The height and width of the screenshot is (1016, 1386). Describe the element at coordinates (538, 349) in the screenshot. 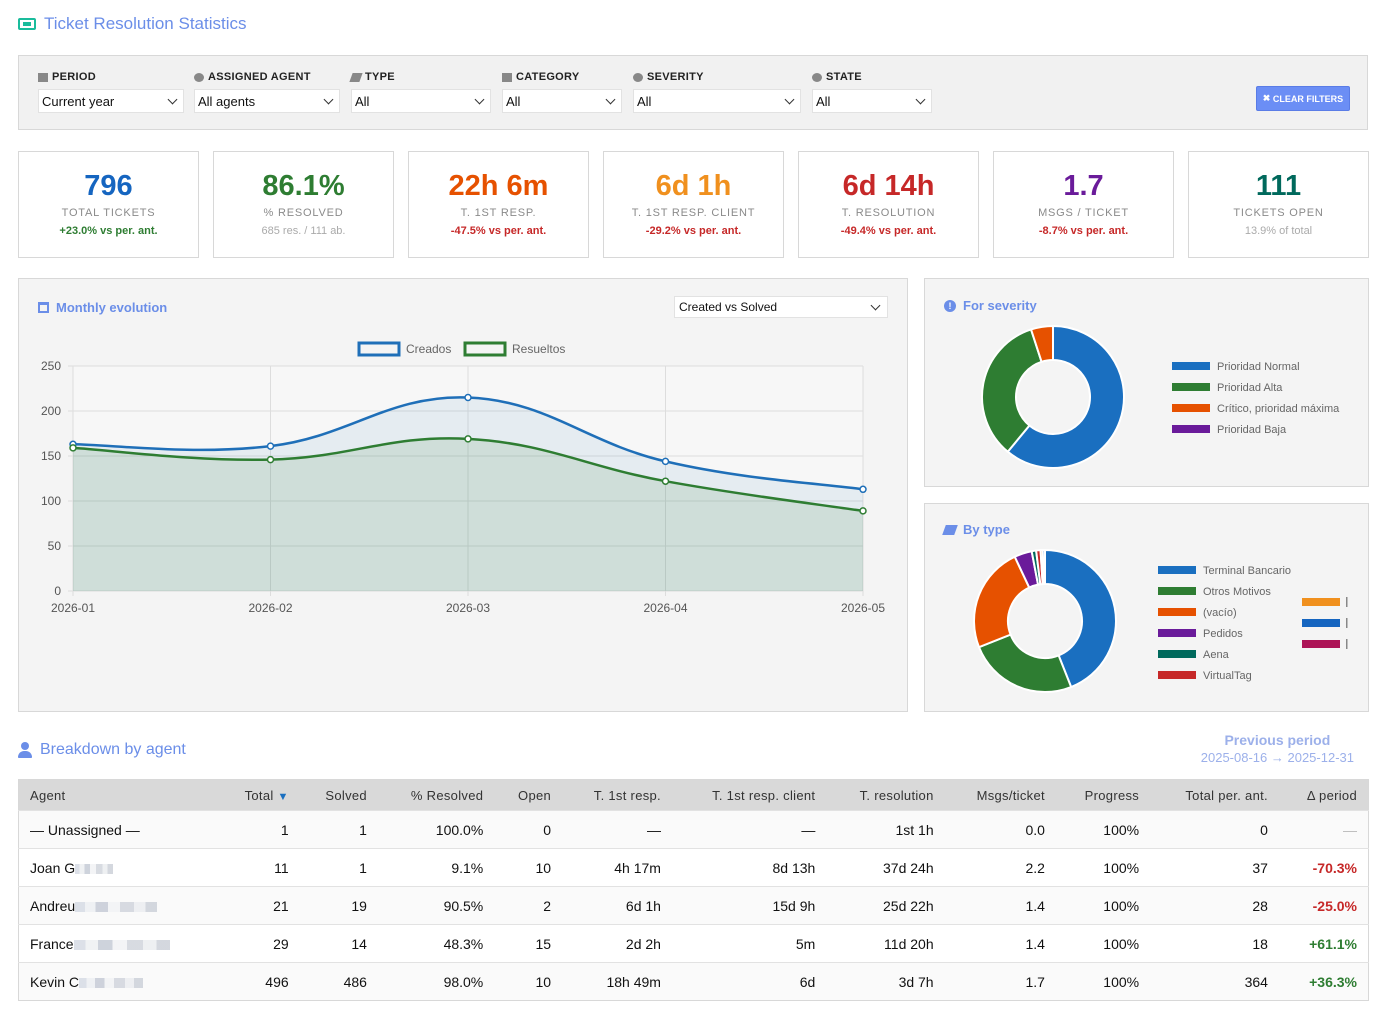

I see `legend-label: Resueltos` at that location.